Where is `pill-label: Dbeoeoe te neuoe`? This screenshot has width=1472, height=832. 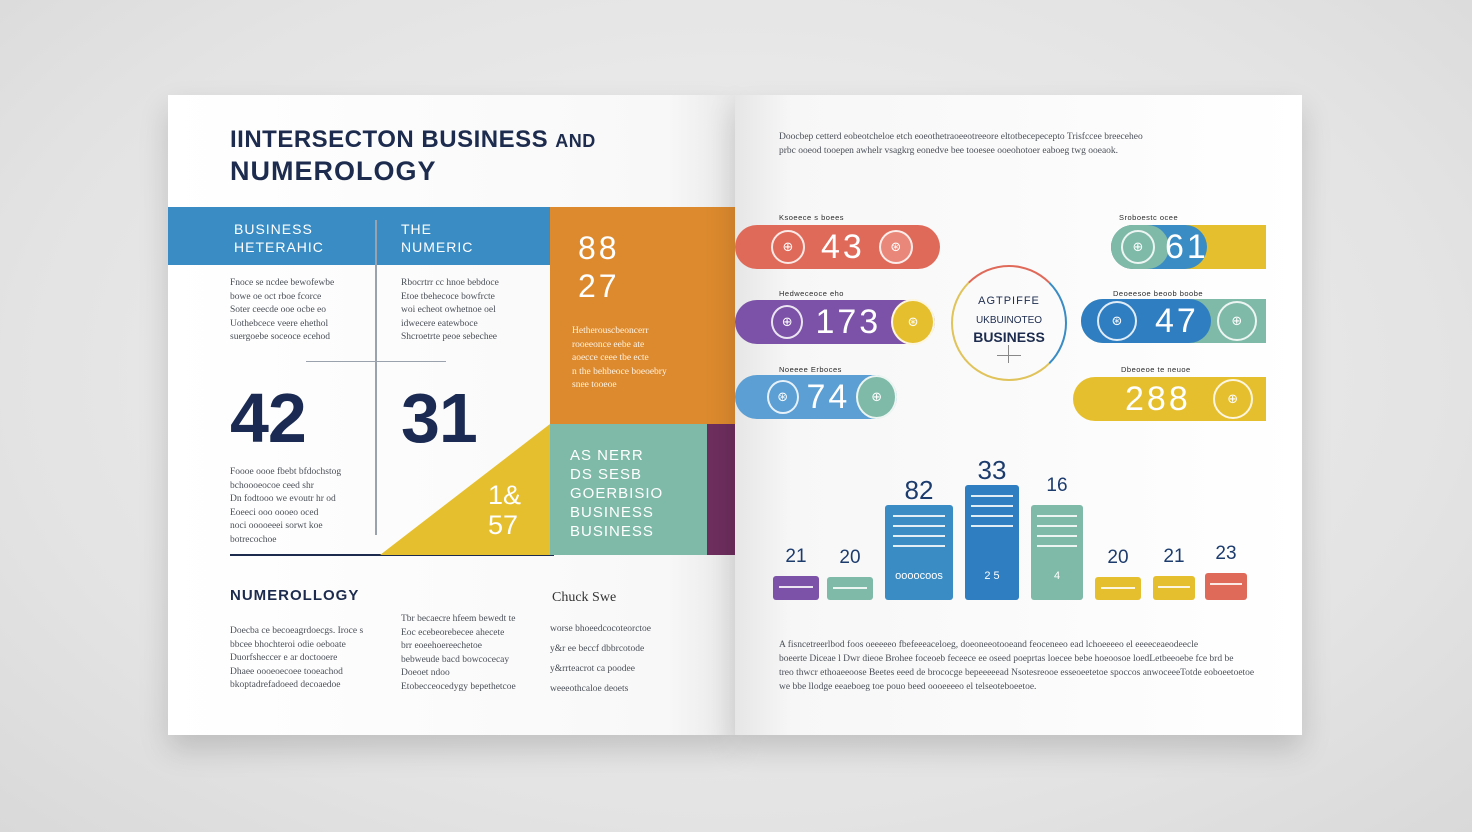 pill-label: Dbeoeoe te neuoe is located at coordinates (1156, 369).